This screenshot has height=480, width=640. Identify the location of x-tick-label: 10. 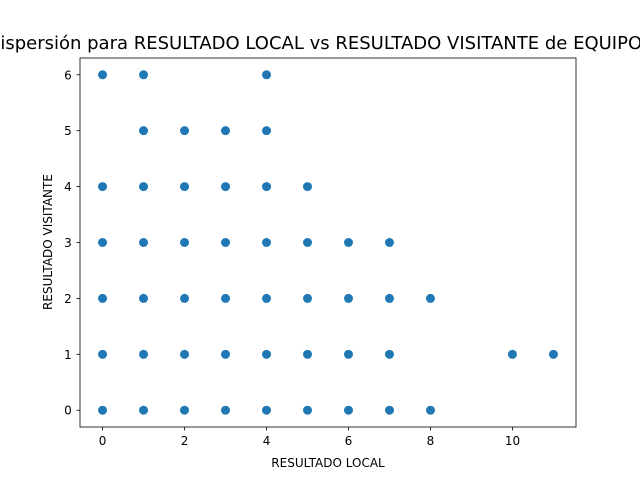
(512, 441).